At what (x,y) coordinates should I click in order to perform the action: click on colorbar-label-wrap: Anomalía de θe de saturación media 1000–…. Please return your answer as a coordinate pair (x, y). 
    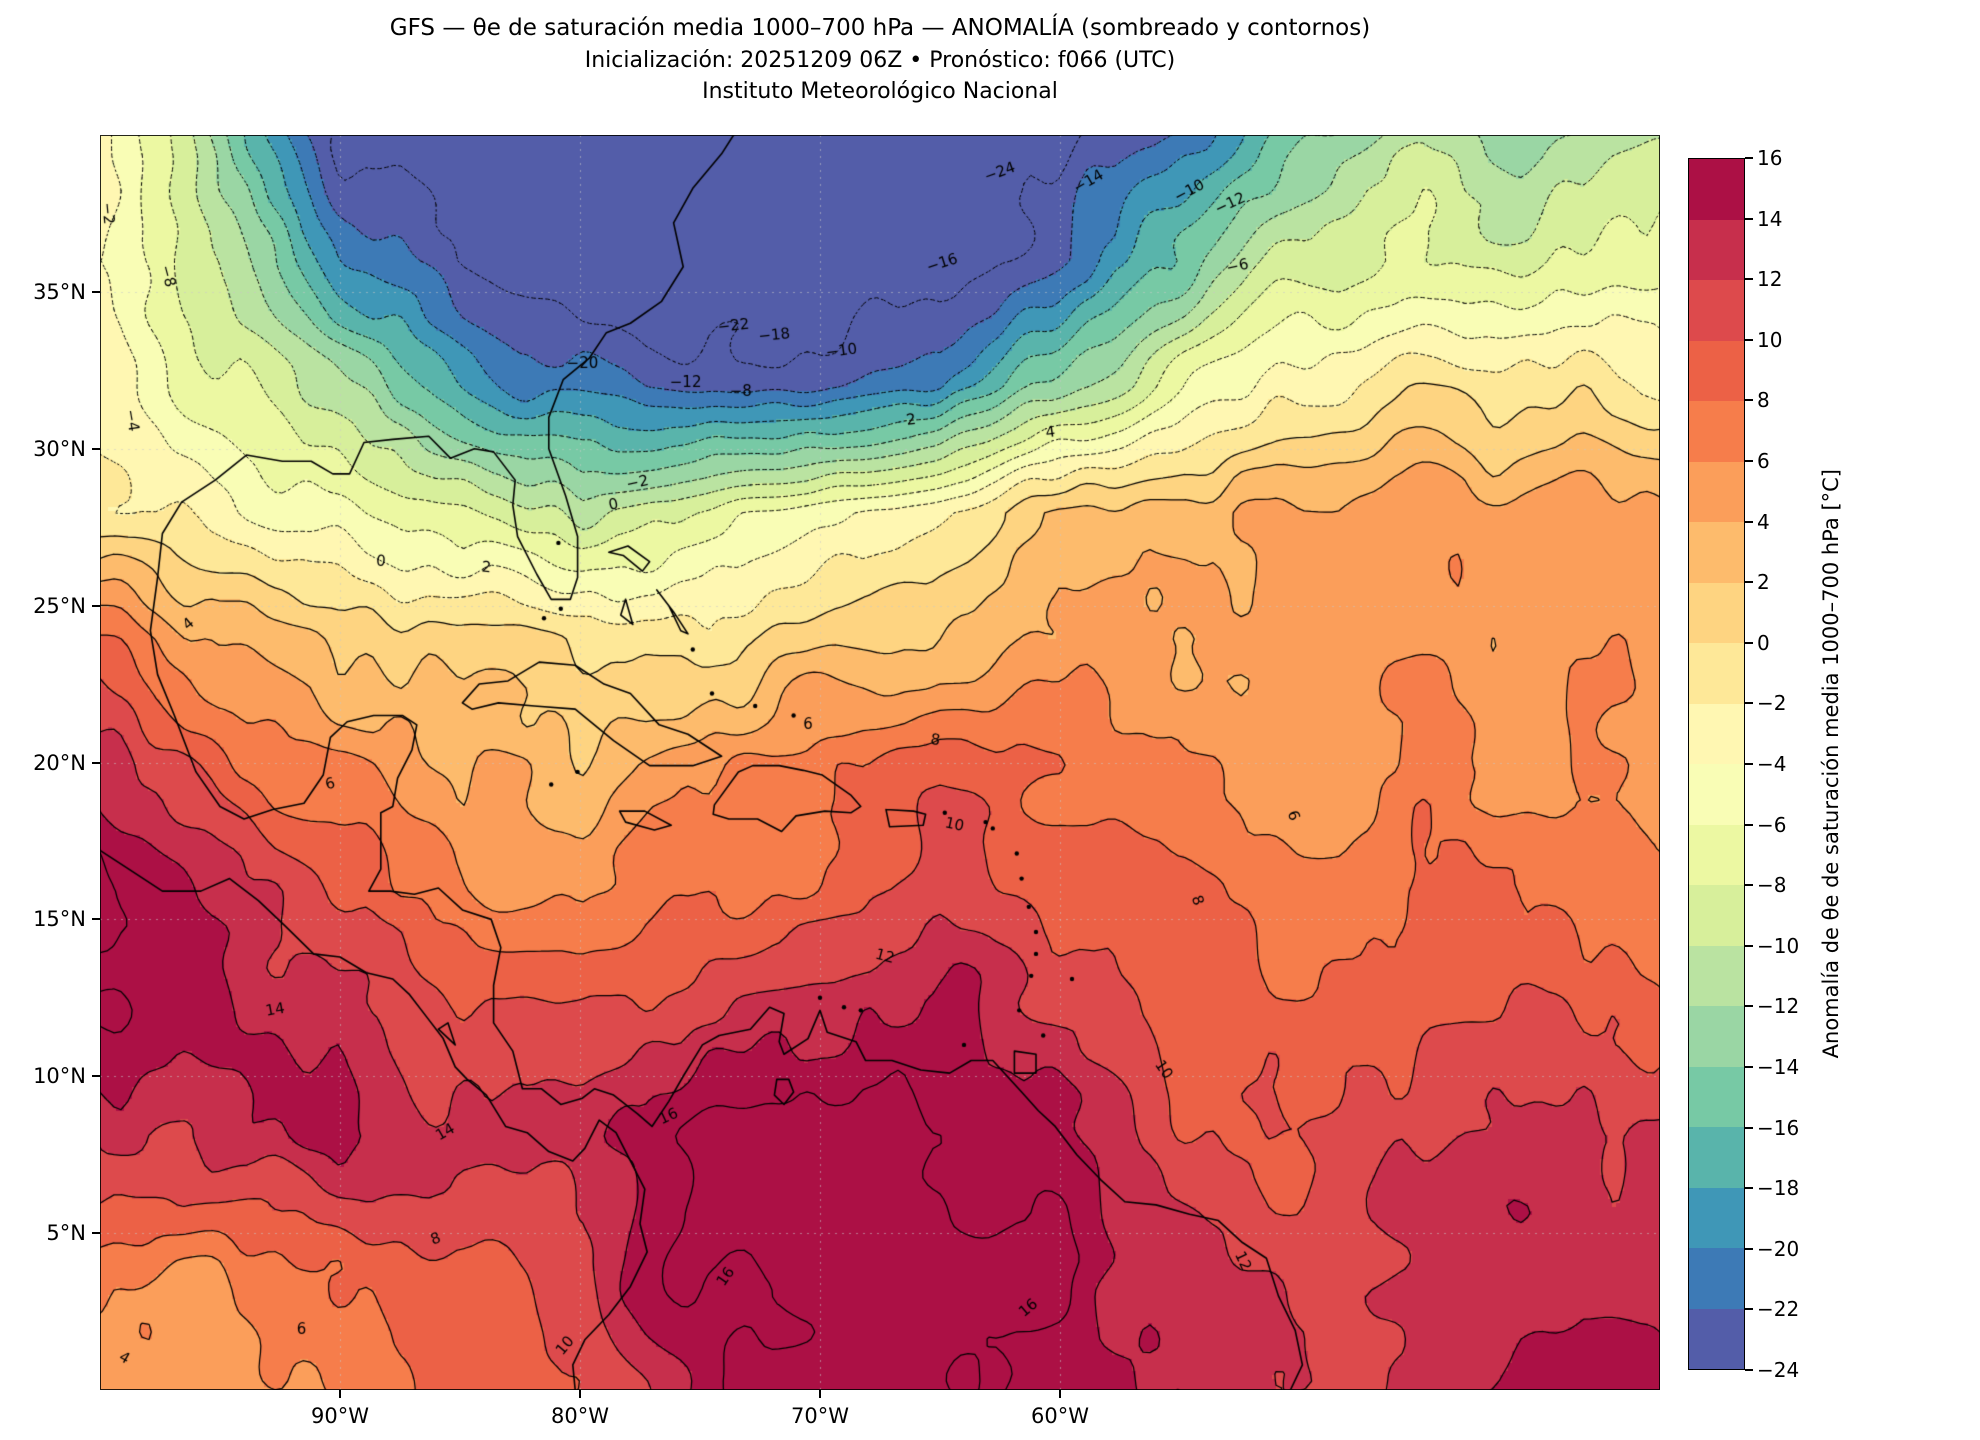
    Looking at the image, I should click on (1831, 764).